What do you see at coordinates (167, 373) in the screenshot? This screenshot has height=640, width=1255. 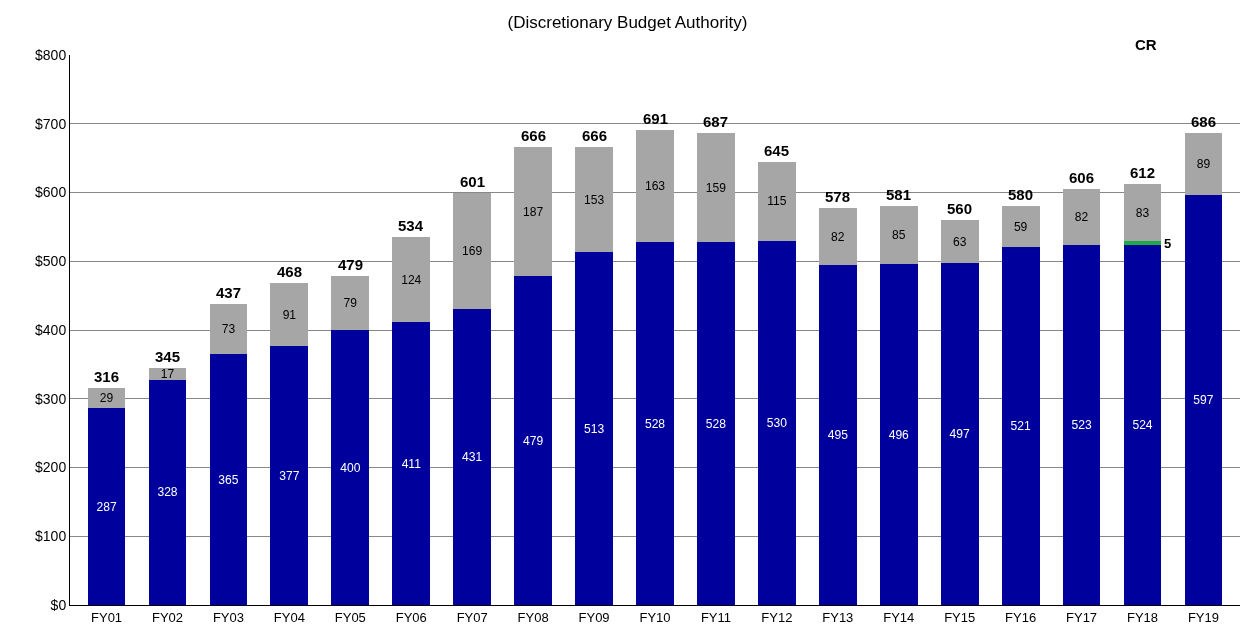 I see `data-label: 17` at bounding box center [167, 373].